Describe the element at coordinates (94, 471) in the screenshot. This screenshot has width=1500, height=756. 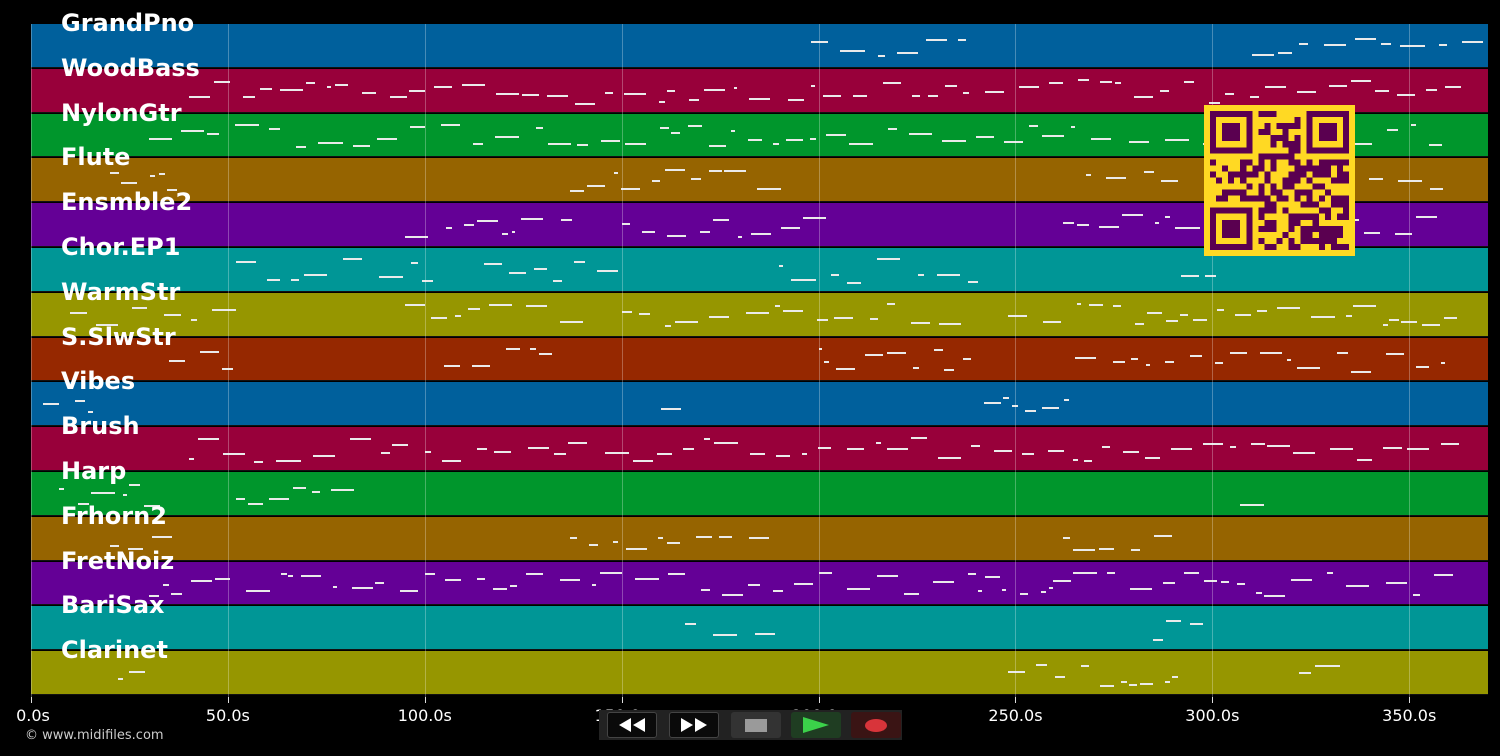
I see `track-label: Harp` at that location.